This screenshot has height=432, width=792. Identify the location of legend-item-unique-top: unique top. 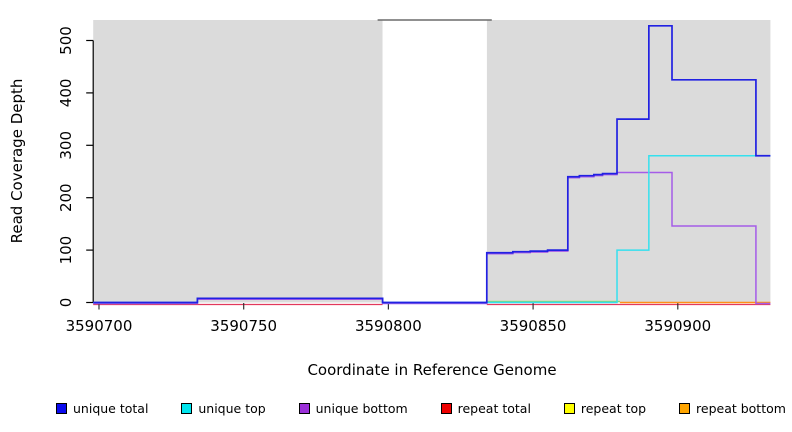
(223, 408).